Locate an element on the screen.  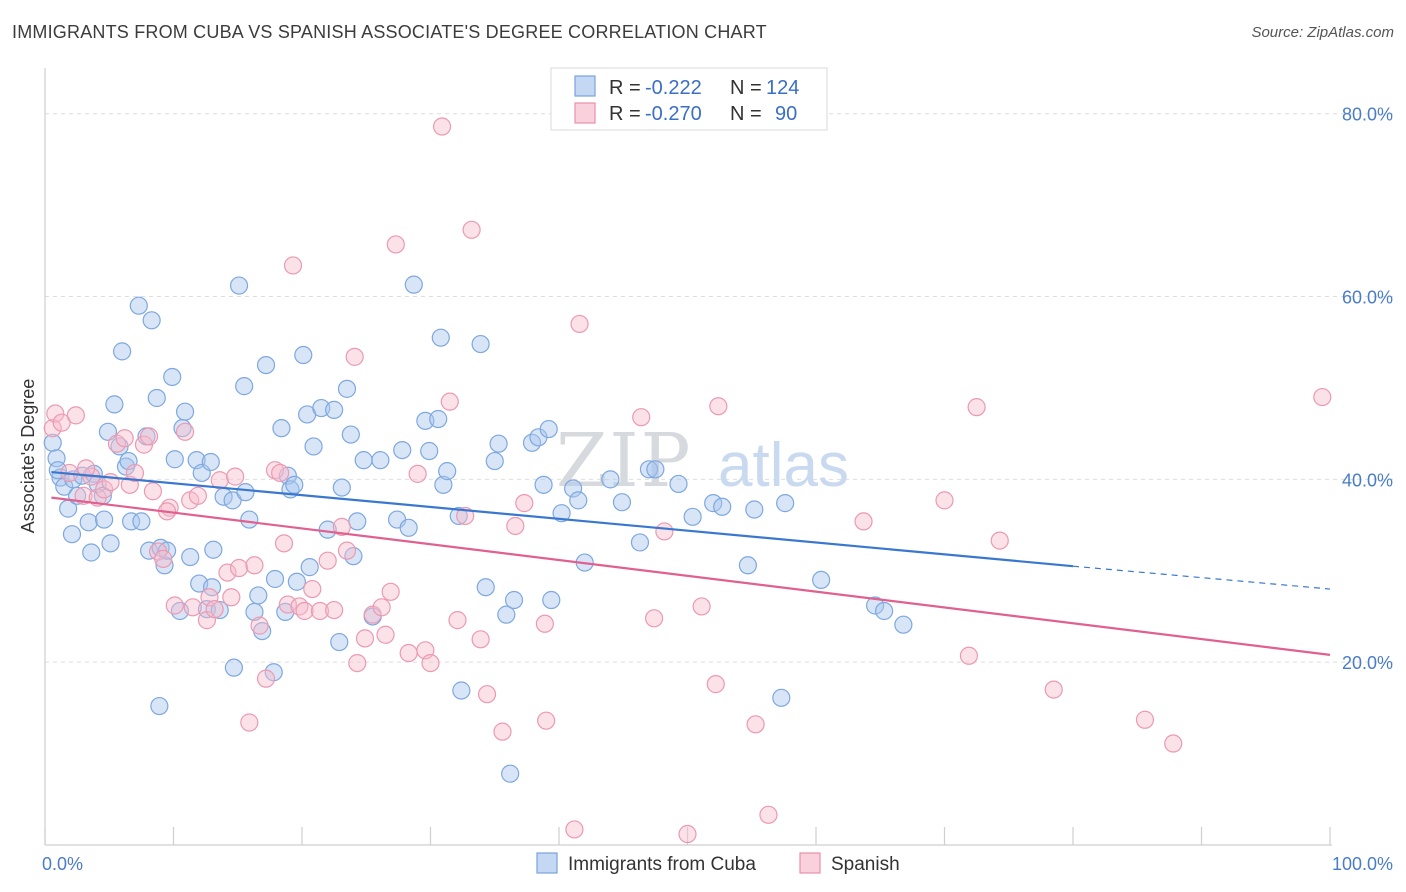
y-axis-label: Associate's Degree is located at coordinates (28, 456).